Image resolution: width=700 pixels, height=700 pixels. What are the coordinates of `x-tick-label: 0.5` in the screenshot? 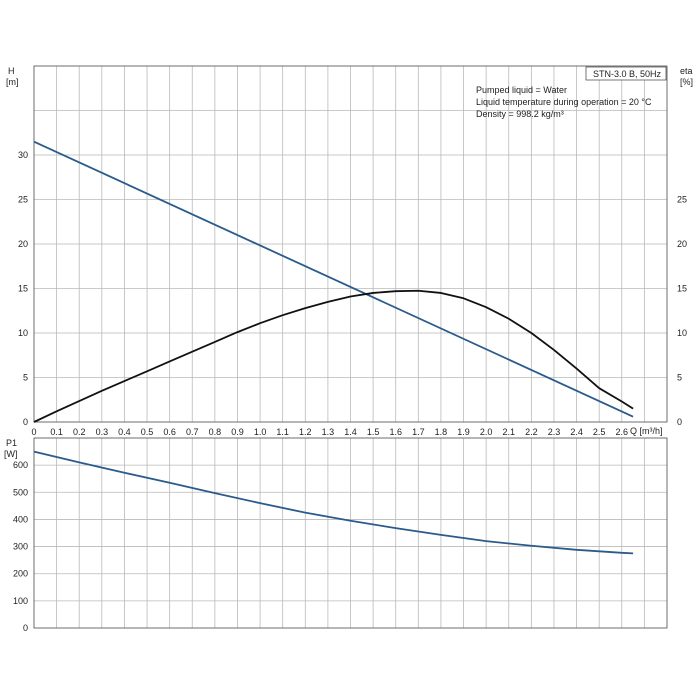 It's located at (147, 432).